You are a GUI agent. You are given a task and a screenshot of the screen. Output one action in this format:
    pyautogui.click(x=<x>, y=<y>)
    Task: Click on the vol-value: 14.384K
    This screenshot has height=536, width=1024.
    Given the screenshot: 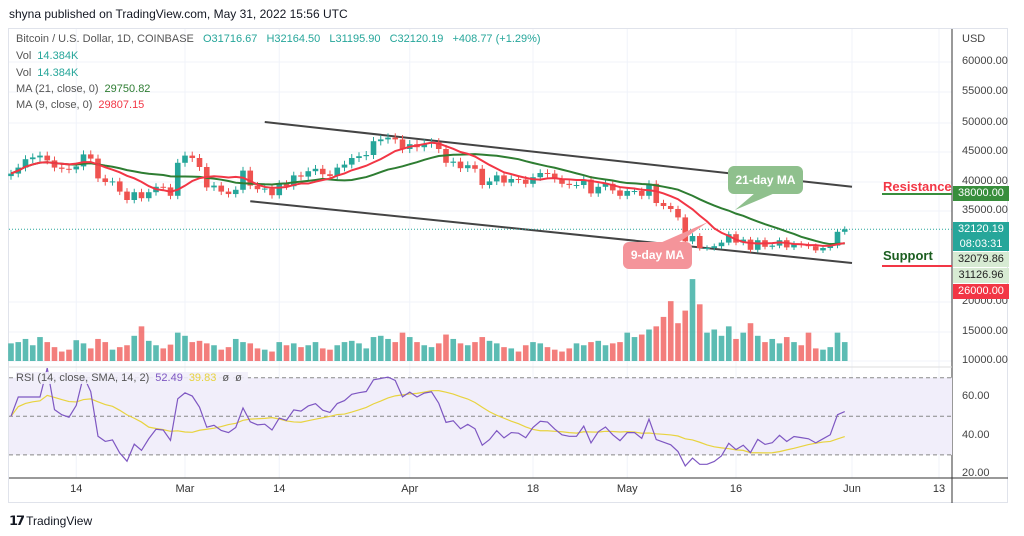 What is the action you would take?
    pyautogui.click(x=58, y=56)
    